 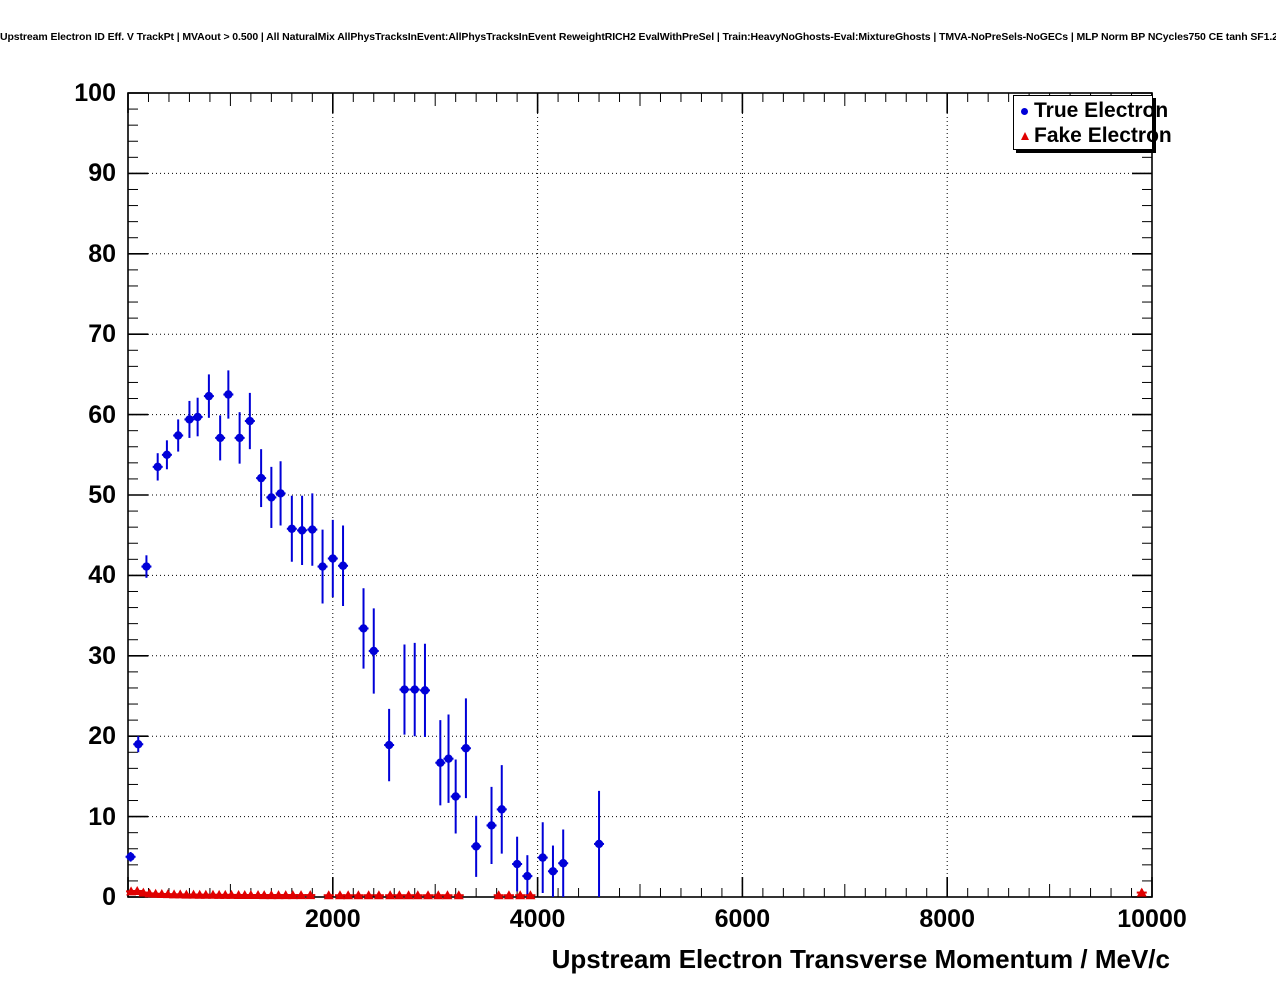 What do you see at coordinates (109, 897) in the screenshot?
I see `y-tick-label: 0` at bounding box center [109, 897].